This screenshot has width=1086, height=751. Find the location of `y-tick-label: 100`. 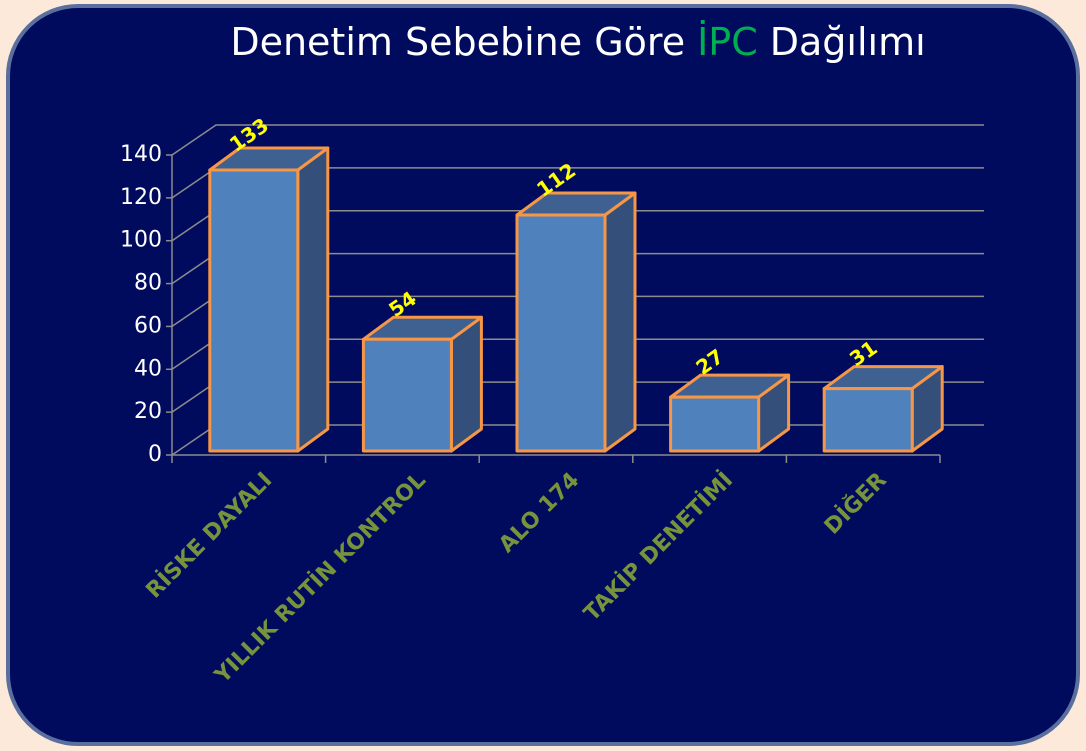

y-tick-label: 100 is located at coordinates (141, 240).